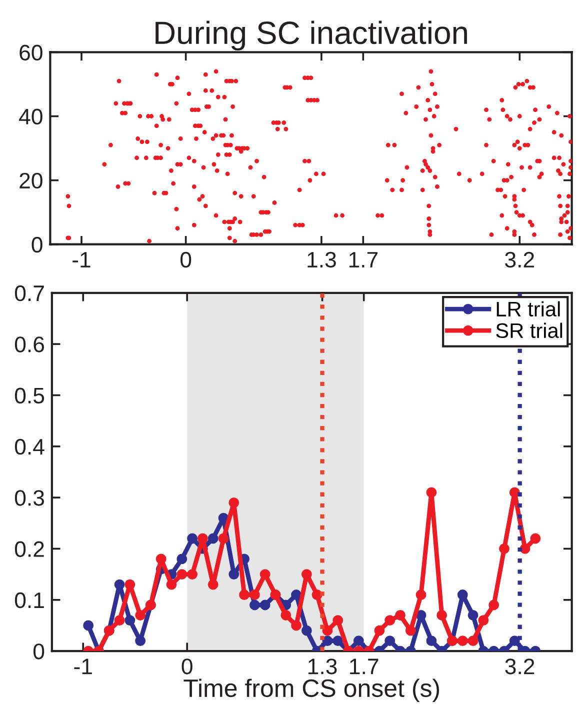  What do you see at coordinates (312, 690) in the screenshot?
I see `x-axis-title: Time from CS onset (s)` at bounding box center [312, 690].